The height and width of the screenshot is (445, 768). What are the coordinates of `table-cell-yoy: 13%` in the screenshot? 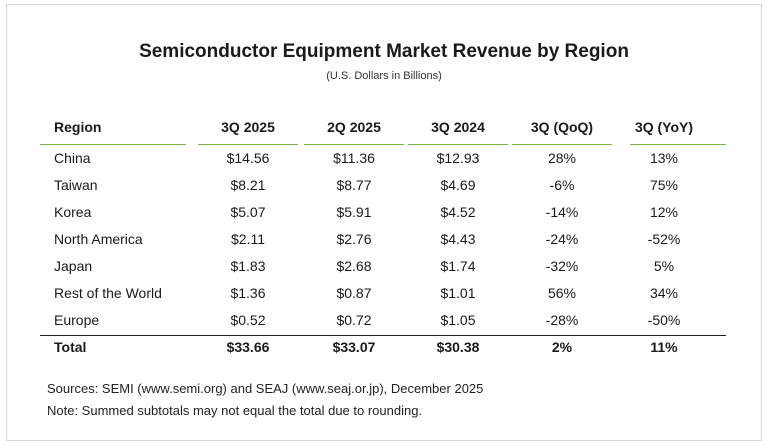 It's located at (664, 158).